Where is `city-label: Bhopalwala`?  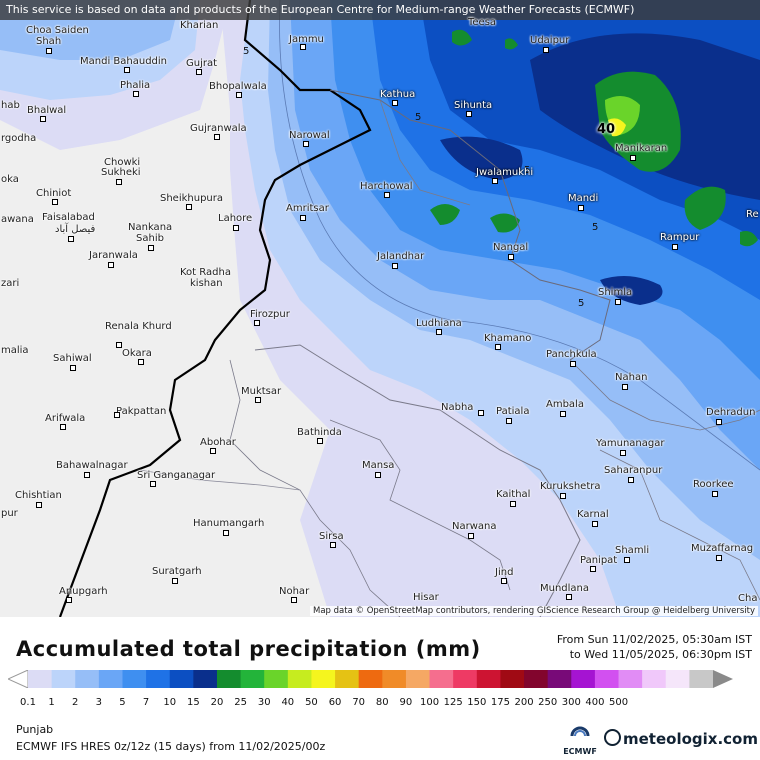 city-label: Bhopalwala is located at coordinates (238, 86).